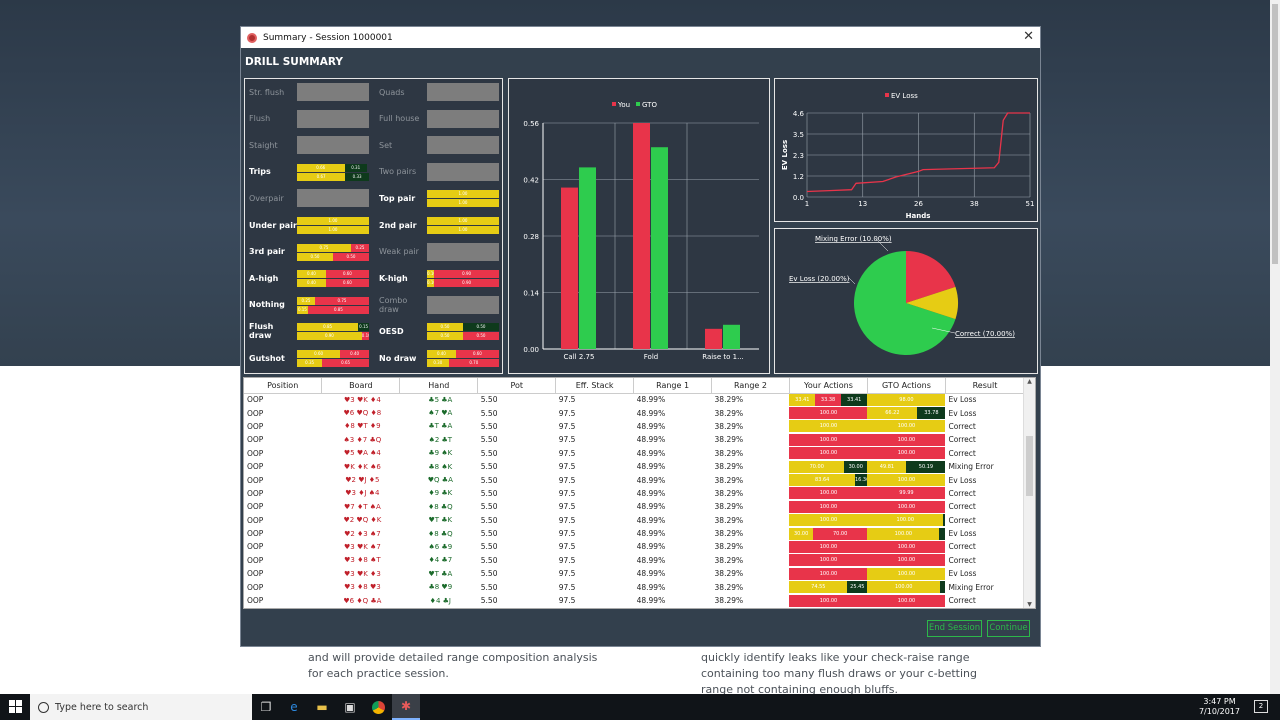 The width and height of the screenshot is (1280, 720). Describe the element at coordinates (361, 386) in the screenshot. I see `column-header: Board` at that location.